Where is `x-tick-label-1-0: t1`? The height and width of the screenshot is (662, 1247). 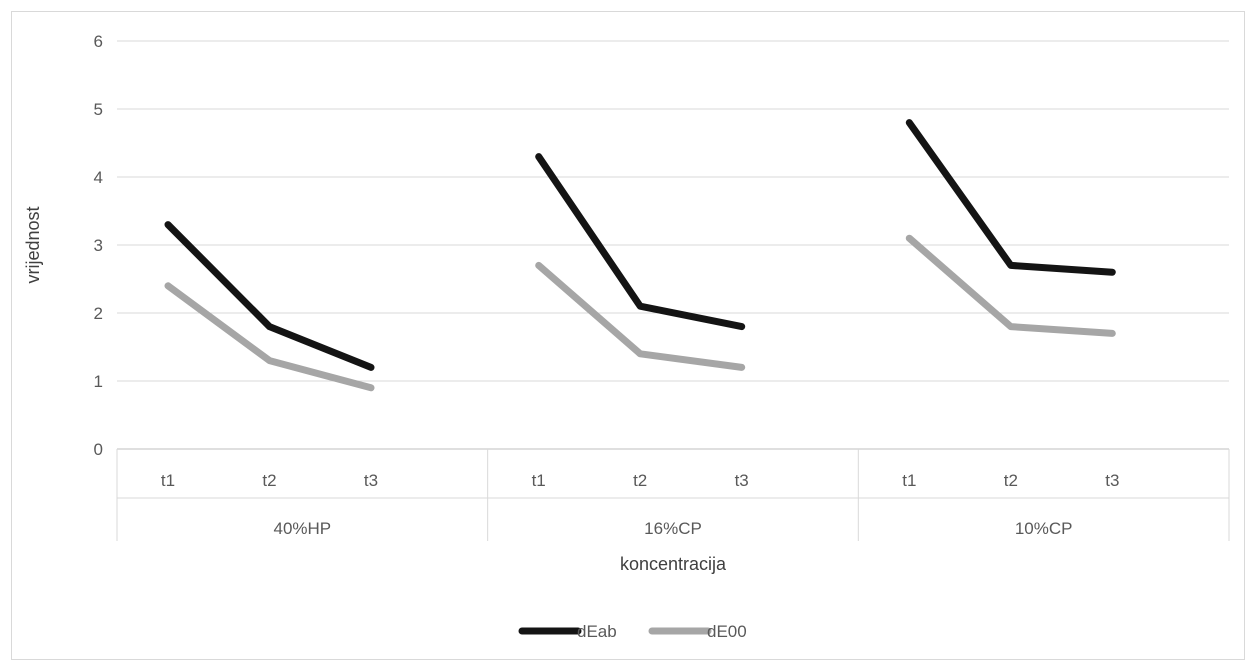 x-tick-label-1-0: t1 is located at coordinates (539, 480).